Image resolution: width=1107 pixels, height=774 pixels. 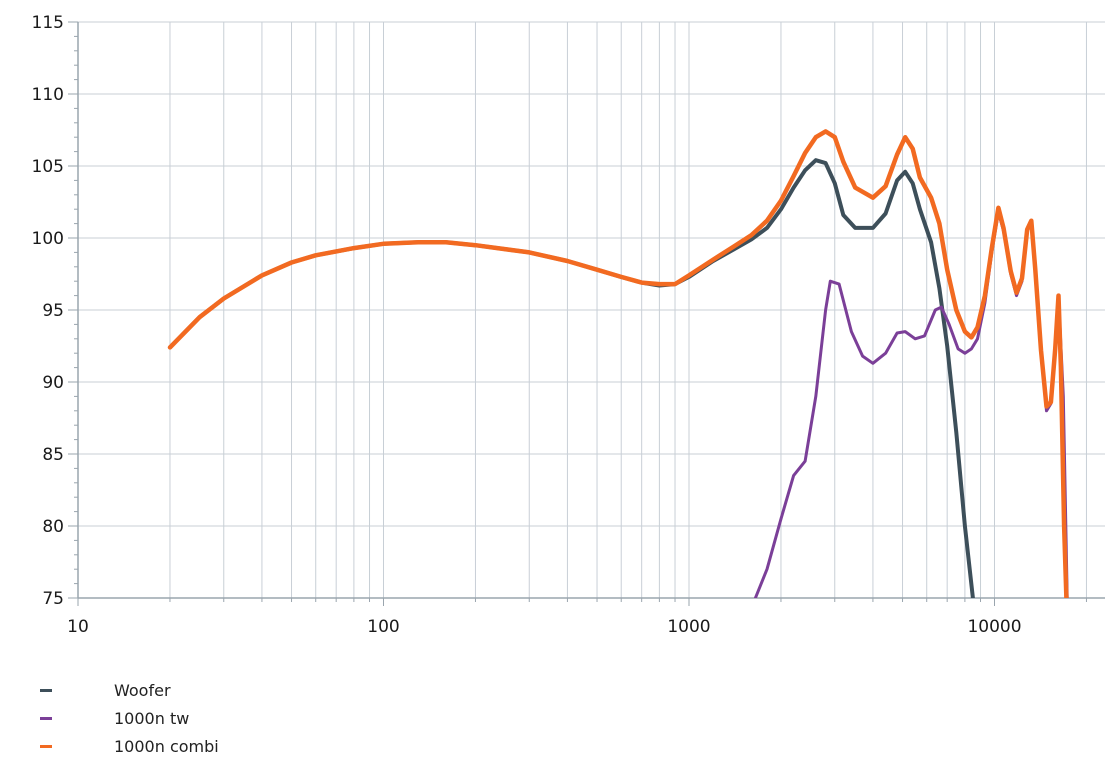 What do you see at coordinates (53, 311) in the screenshot?
I see `y-tick-label: 95` at bounding box center [53, 311].